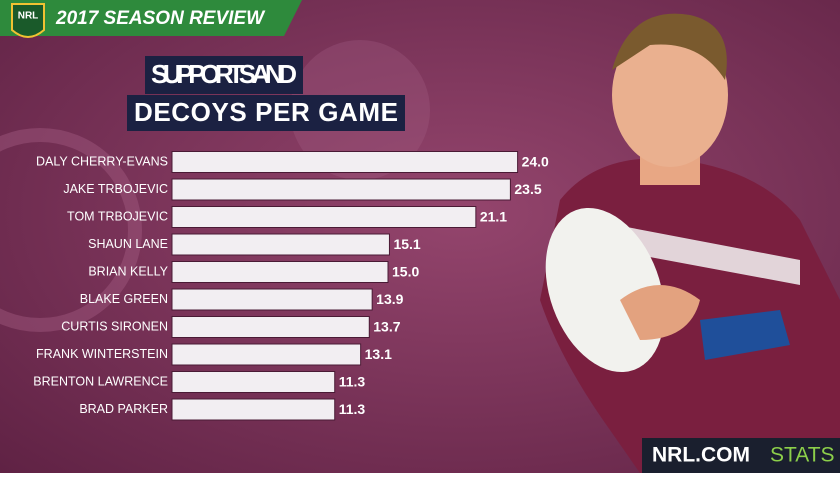 The width and height of the screenshot is (840, 478). Describe the element at coordinates (123, 409) in the screenshot. I see `category-label: BRAD PARKER` at that location.